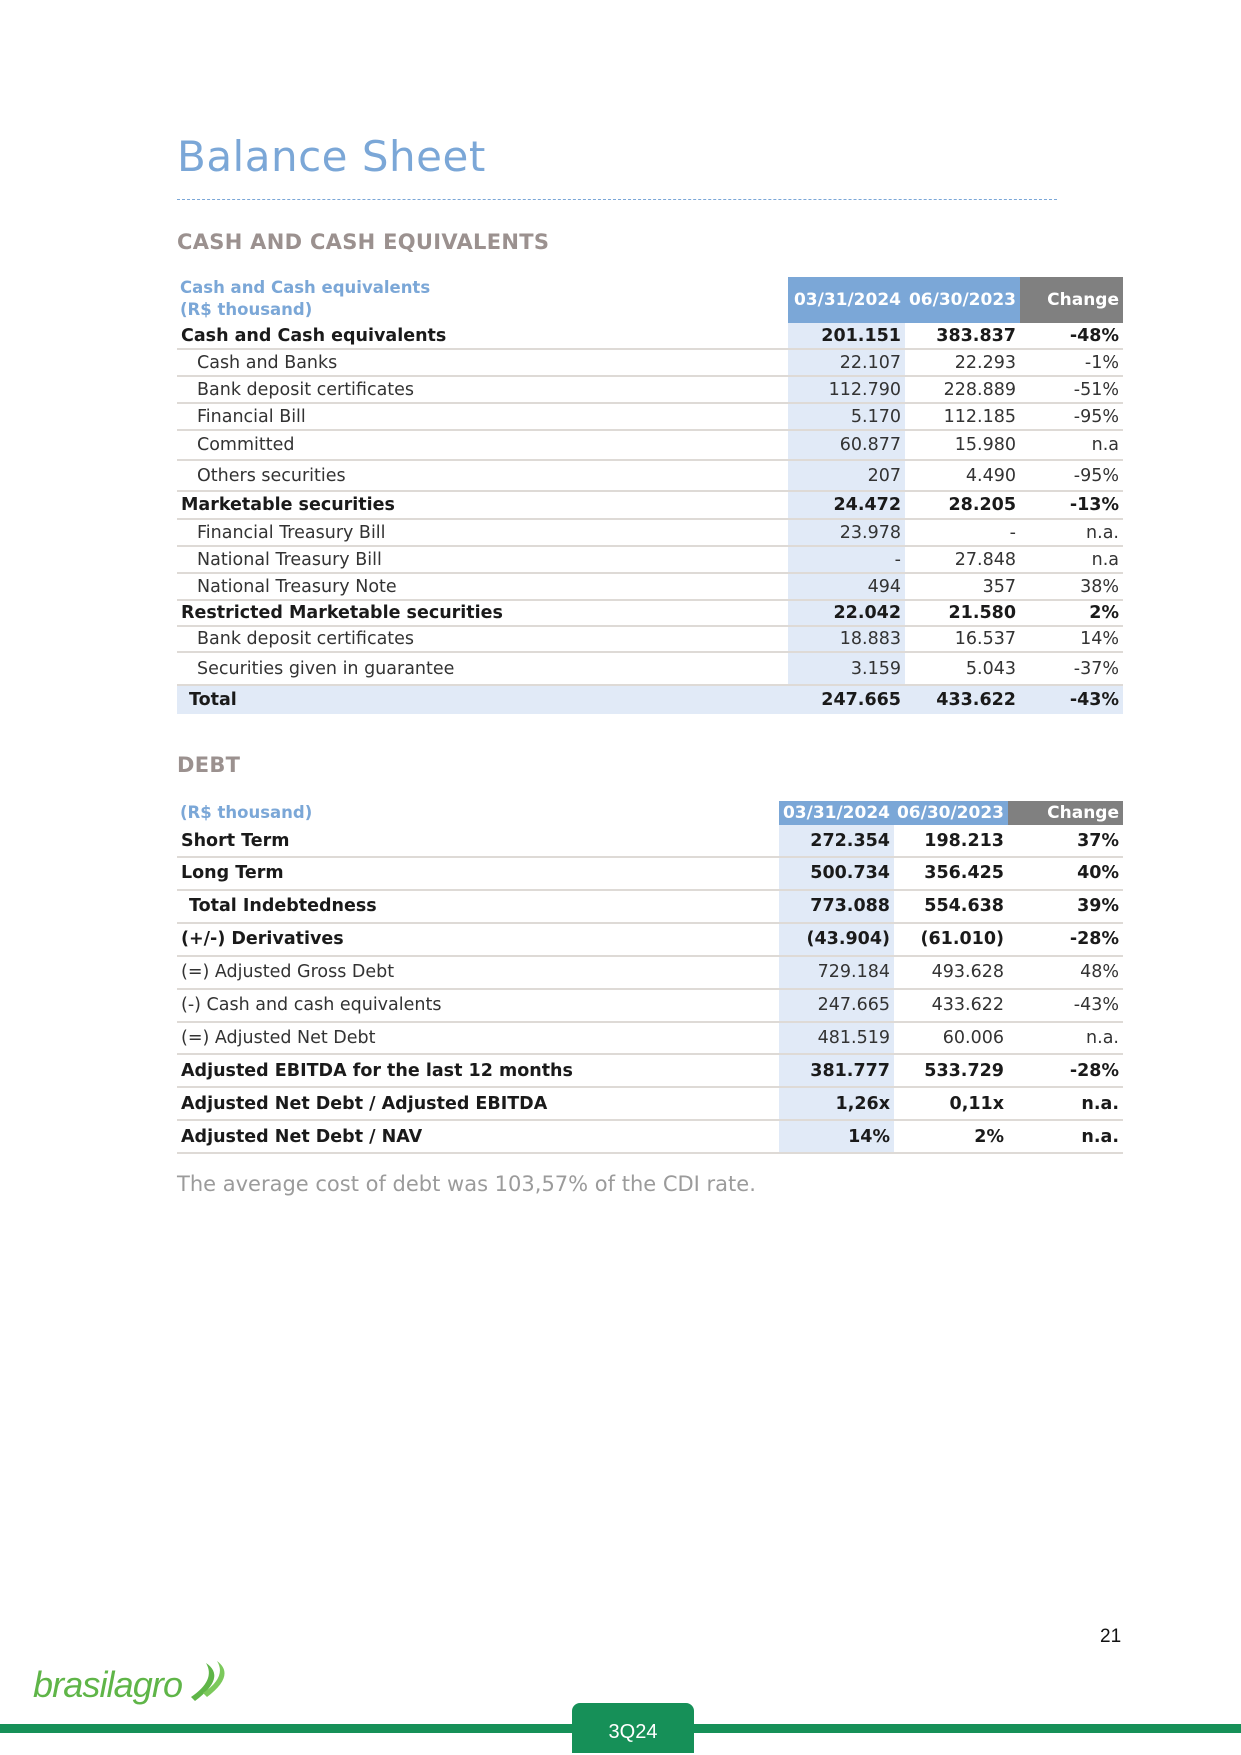 The image size is (1241, 1755). I want to click on row-label: Others securities, so click(271, 475).